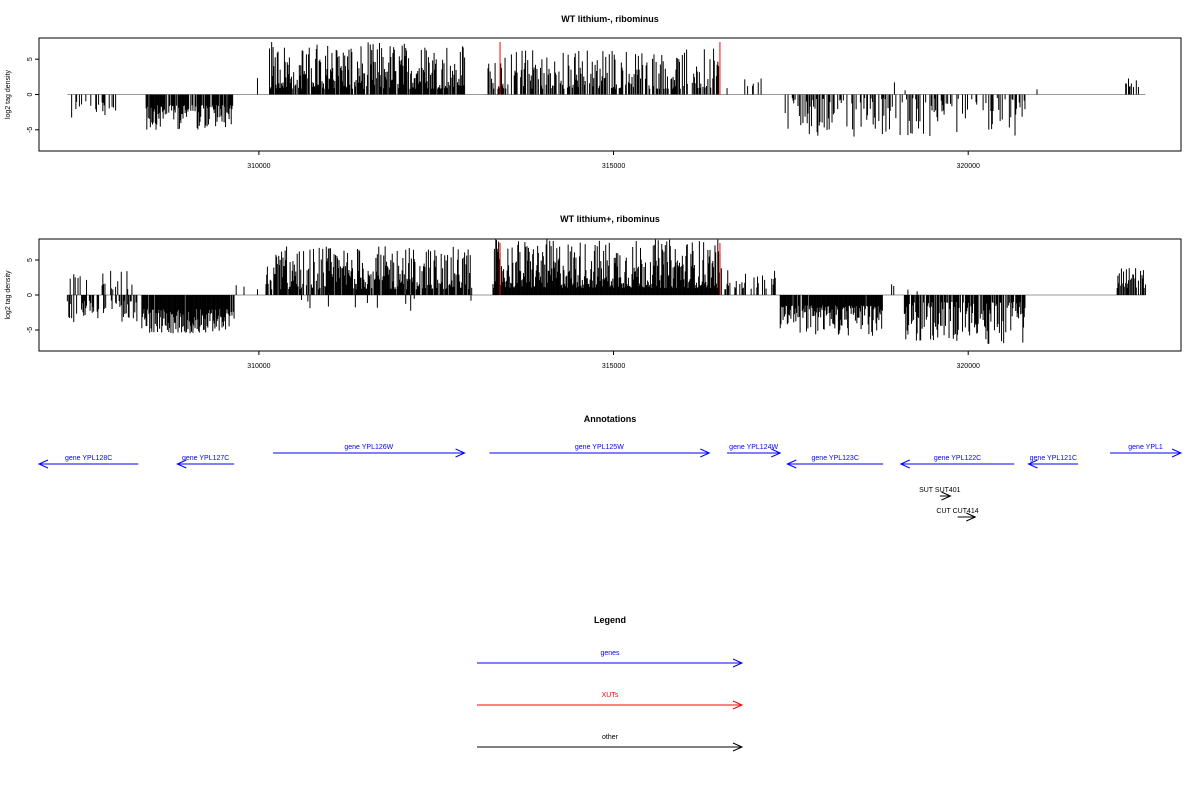  What do you see at coordinates (835, 458) in the screenshot?
I see `feature-label: gene YPL123C` at bounding box center [835, 458].